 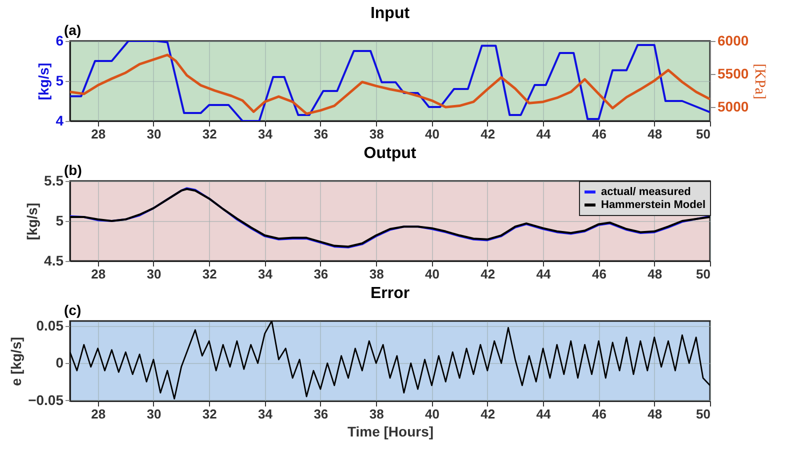 I want to click on y2-tick-label: 5500, so click(x=733, y=74).